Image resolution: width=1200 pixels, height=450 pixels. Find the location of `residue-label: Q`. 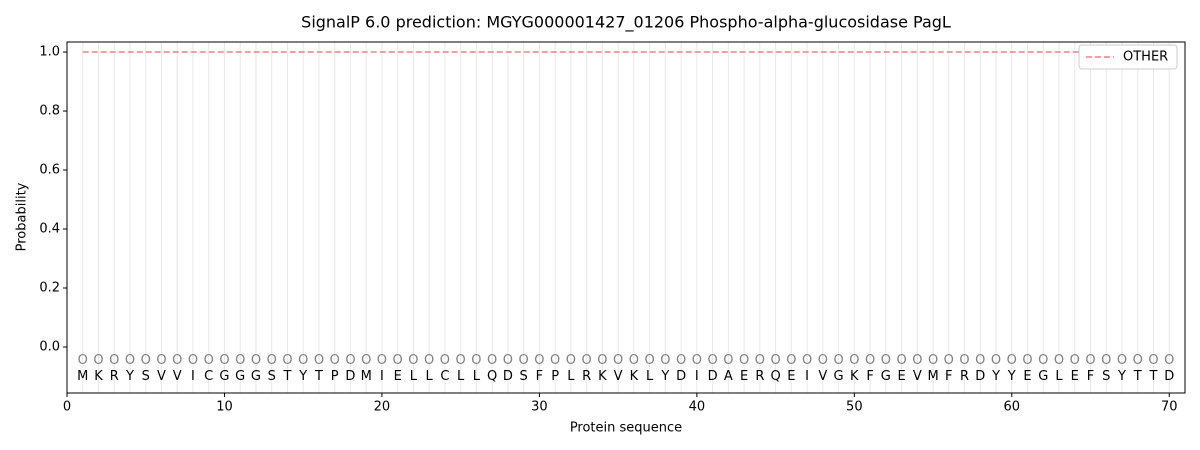

residue-label: Q is located at coordinates (775, 376).